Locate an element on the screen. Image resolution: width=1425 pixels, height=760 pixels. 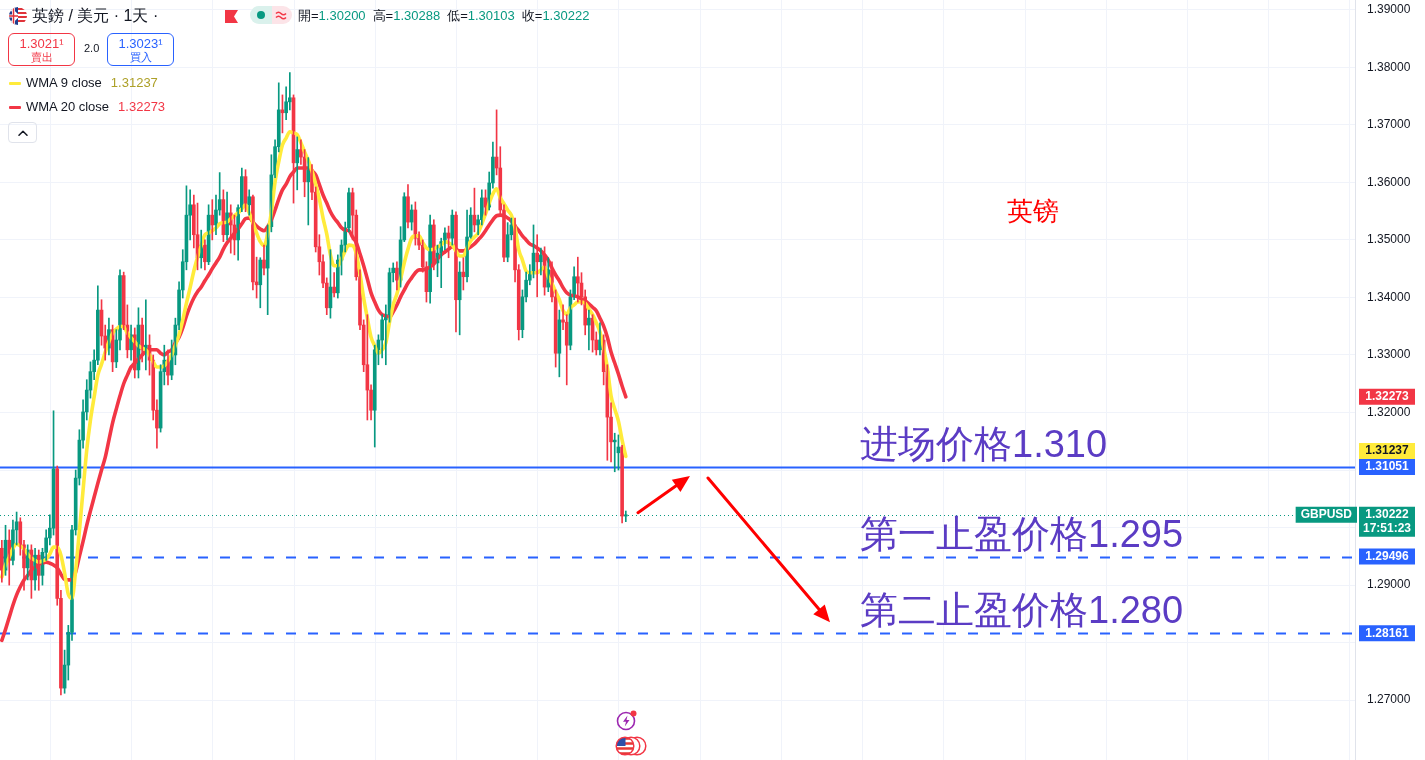
annotation: GBPUSD is located at coordinates (1326, 514).